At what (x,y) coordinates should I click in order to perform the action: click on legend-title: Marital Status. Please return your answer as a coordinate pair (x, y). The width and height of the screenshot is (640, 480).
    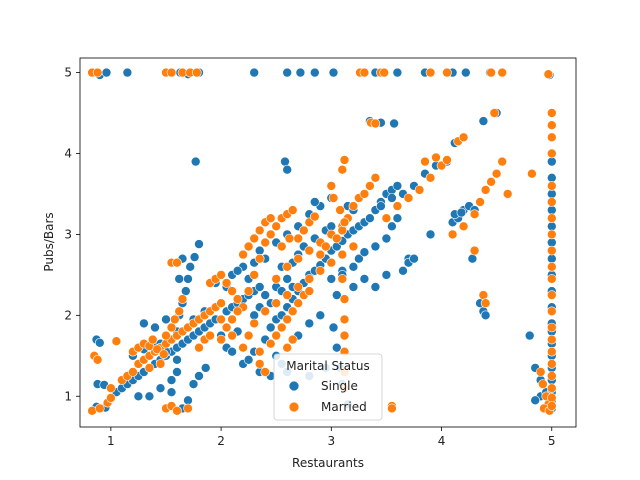
    Looking at the image, I should click on (327, 366).